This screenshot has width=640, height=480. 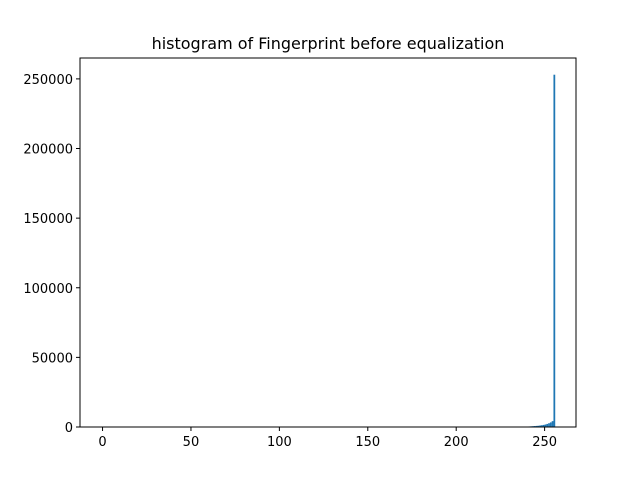 I want to click on x-tick-label: 200, so click(x=456, y=442).